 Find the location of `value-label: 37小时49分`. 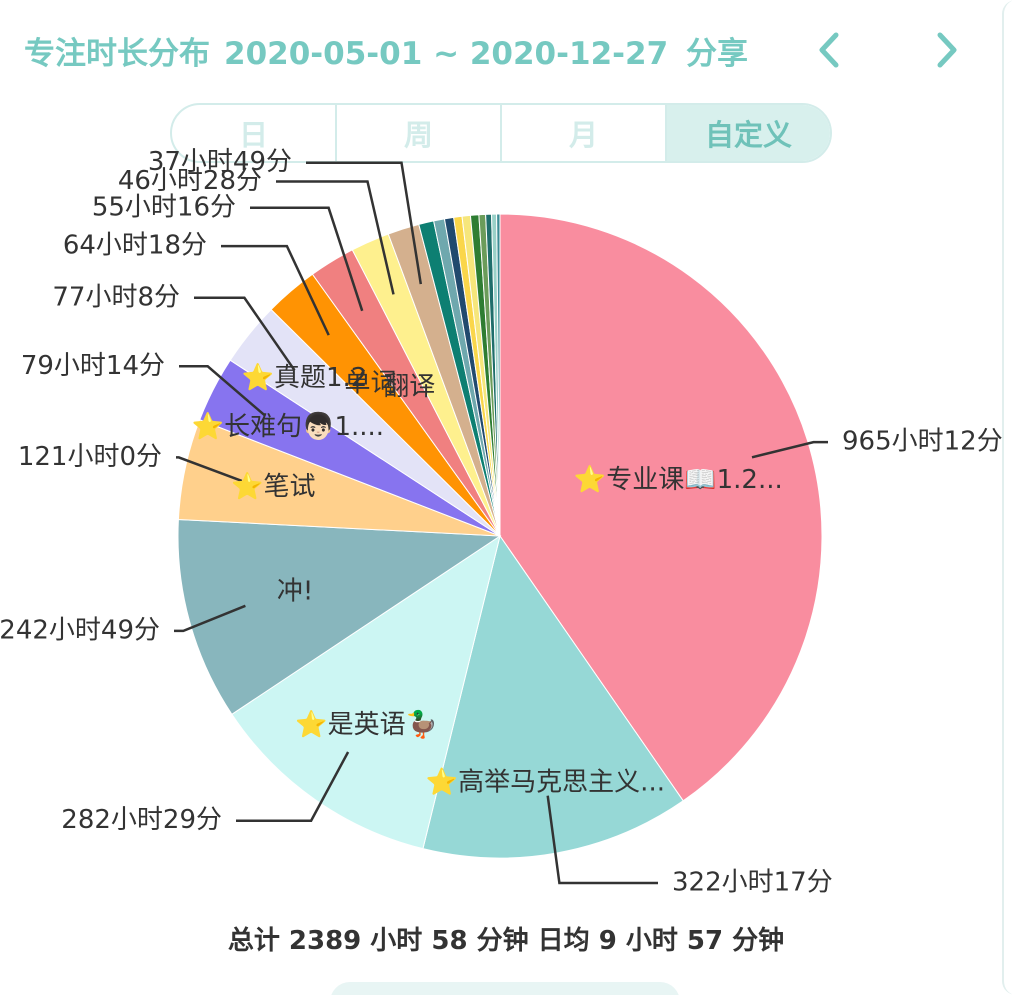

value-label: 37小时49分 is located at coordinates (220, 162).